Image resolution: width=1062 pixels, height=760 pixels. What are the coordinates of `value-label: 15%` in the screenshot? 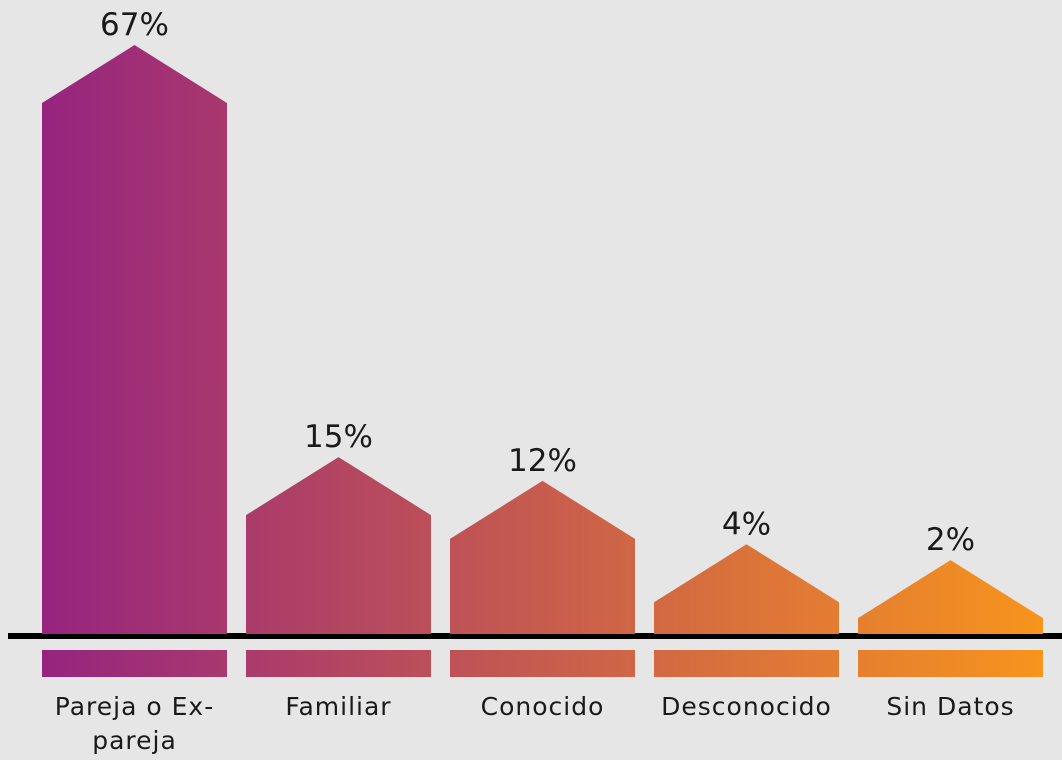 It's located at (338, 437).